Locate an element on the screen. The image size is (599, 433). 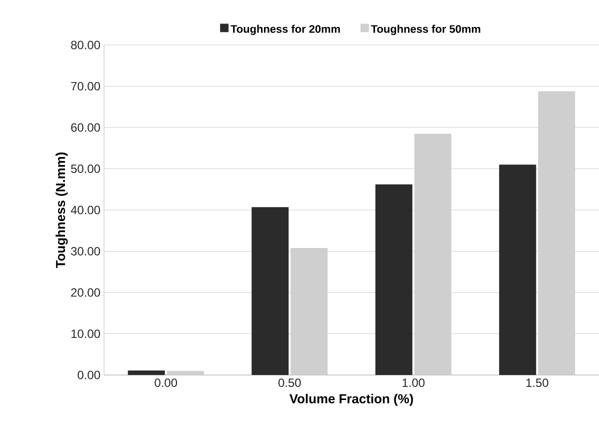
legend-label: Toughness for 20mm is located at coordinates (285, 30).